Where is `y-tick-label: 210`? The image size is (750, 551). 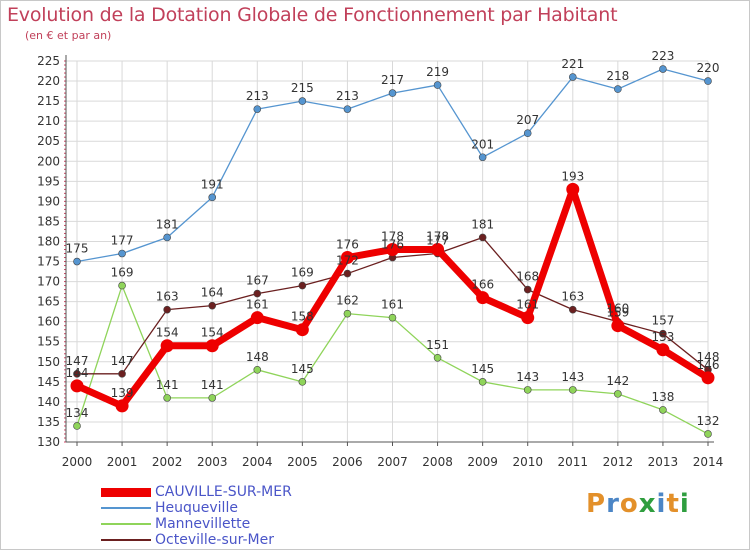 y-tick-label: 210 is located at coordinates (48, 121).